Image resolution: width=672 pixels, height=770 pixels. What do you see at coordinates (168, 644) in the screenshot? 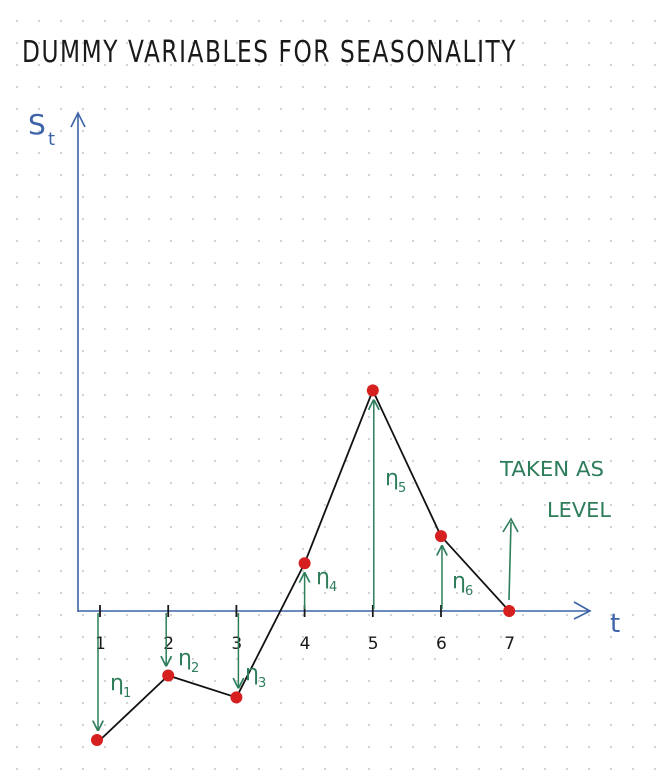
I see `x-tick-label: 2` at bounding box center [168, 644].